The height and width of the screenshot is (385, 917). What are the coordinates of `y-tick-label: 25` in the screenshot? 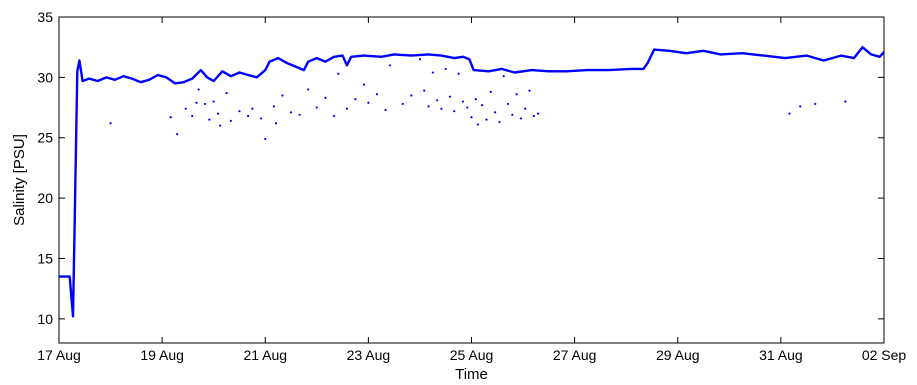 It's located at (45, 138).